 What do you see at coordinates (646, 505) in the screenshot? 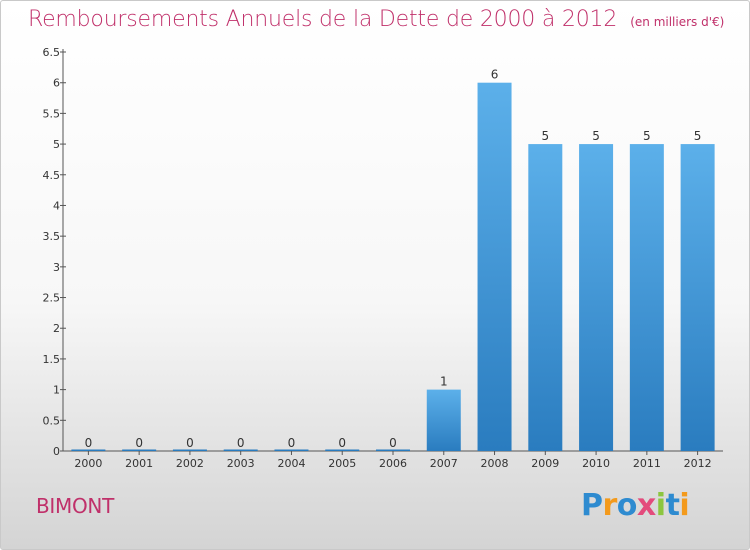
I see `logo-letter: x` at bounding box center [646, 505].